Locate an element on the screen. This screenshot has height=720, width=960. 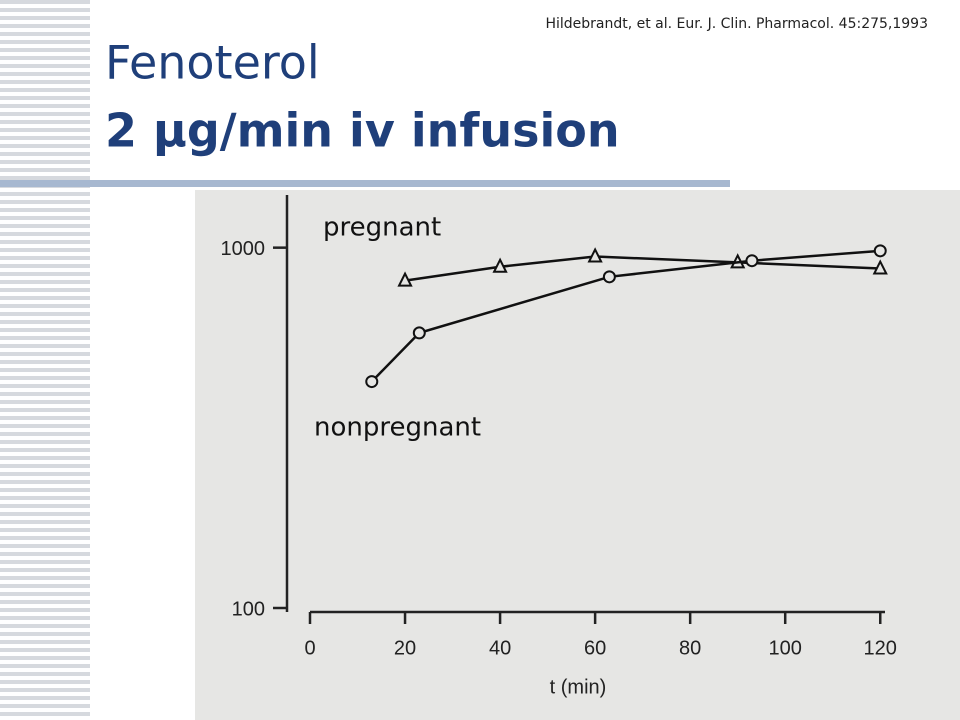
series-label: nonpregnant is located at coordinates (397, 428).